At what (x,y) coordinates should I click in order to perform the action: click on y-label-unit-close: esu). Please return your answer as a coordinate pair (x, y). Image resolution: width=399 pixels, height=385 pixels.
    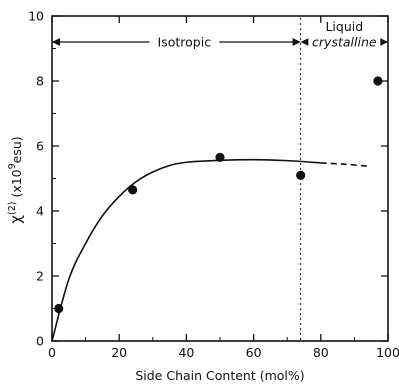
    Looking at the image, I should click on (16, 149).